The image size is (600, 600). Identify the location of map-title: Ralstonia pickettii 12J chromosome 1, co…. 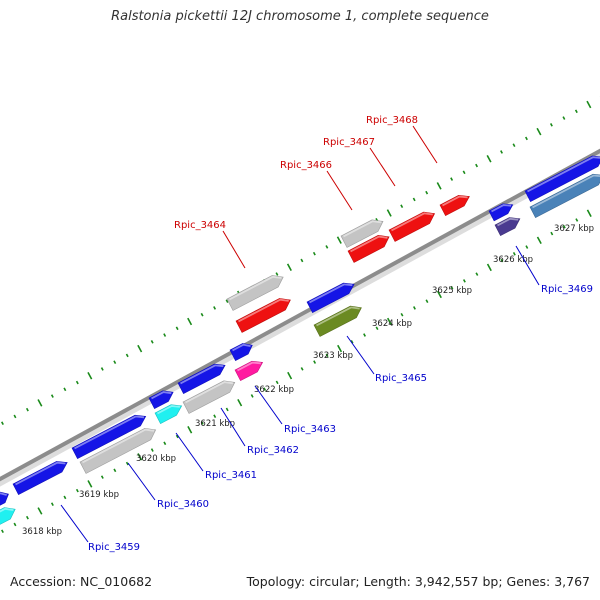
(300, 16).